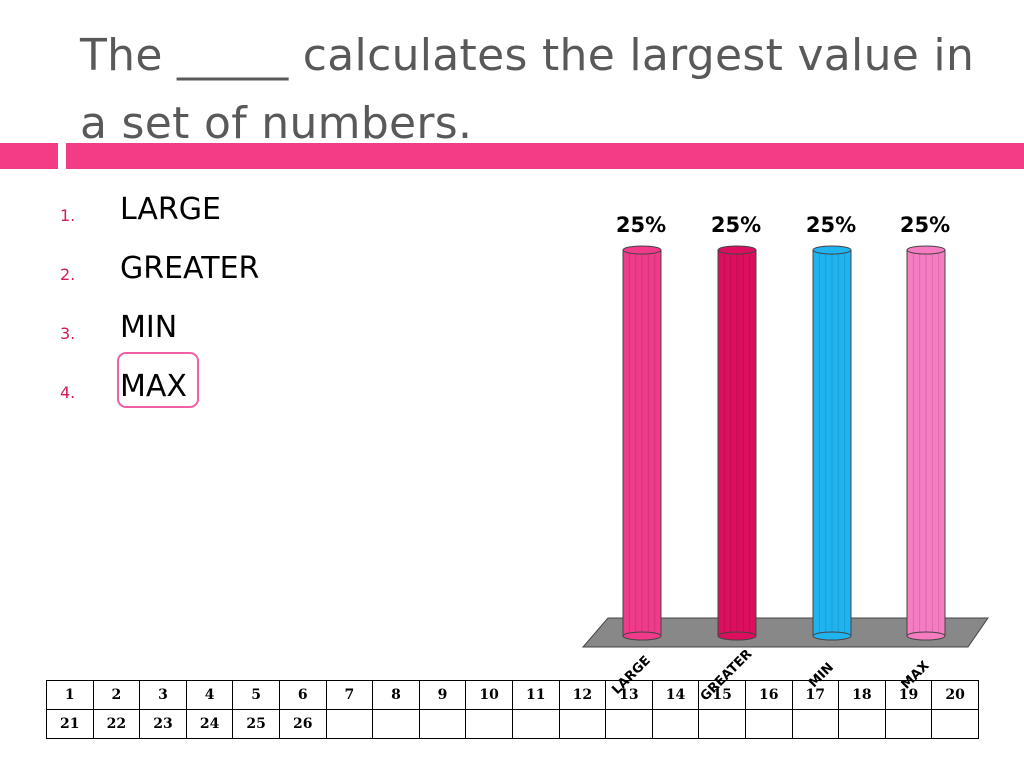 Image resolution: width=1024 pixels, height=768 pixels. What do you see at coordinates (256, 695) in the screenshot?
I see `grid-cell: 5` at bounding box center [256, 695].